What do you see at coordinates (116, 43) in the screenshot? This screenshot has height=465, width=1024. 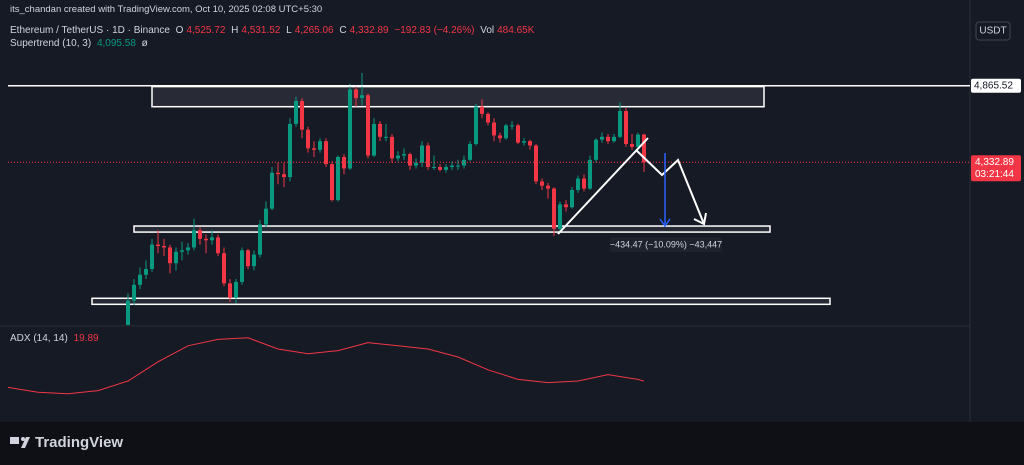 I see `indicator-value: 4,095.58` at bounding box center [116, 43].